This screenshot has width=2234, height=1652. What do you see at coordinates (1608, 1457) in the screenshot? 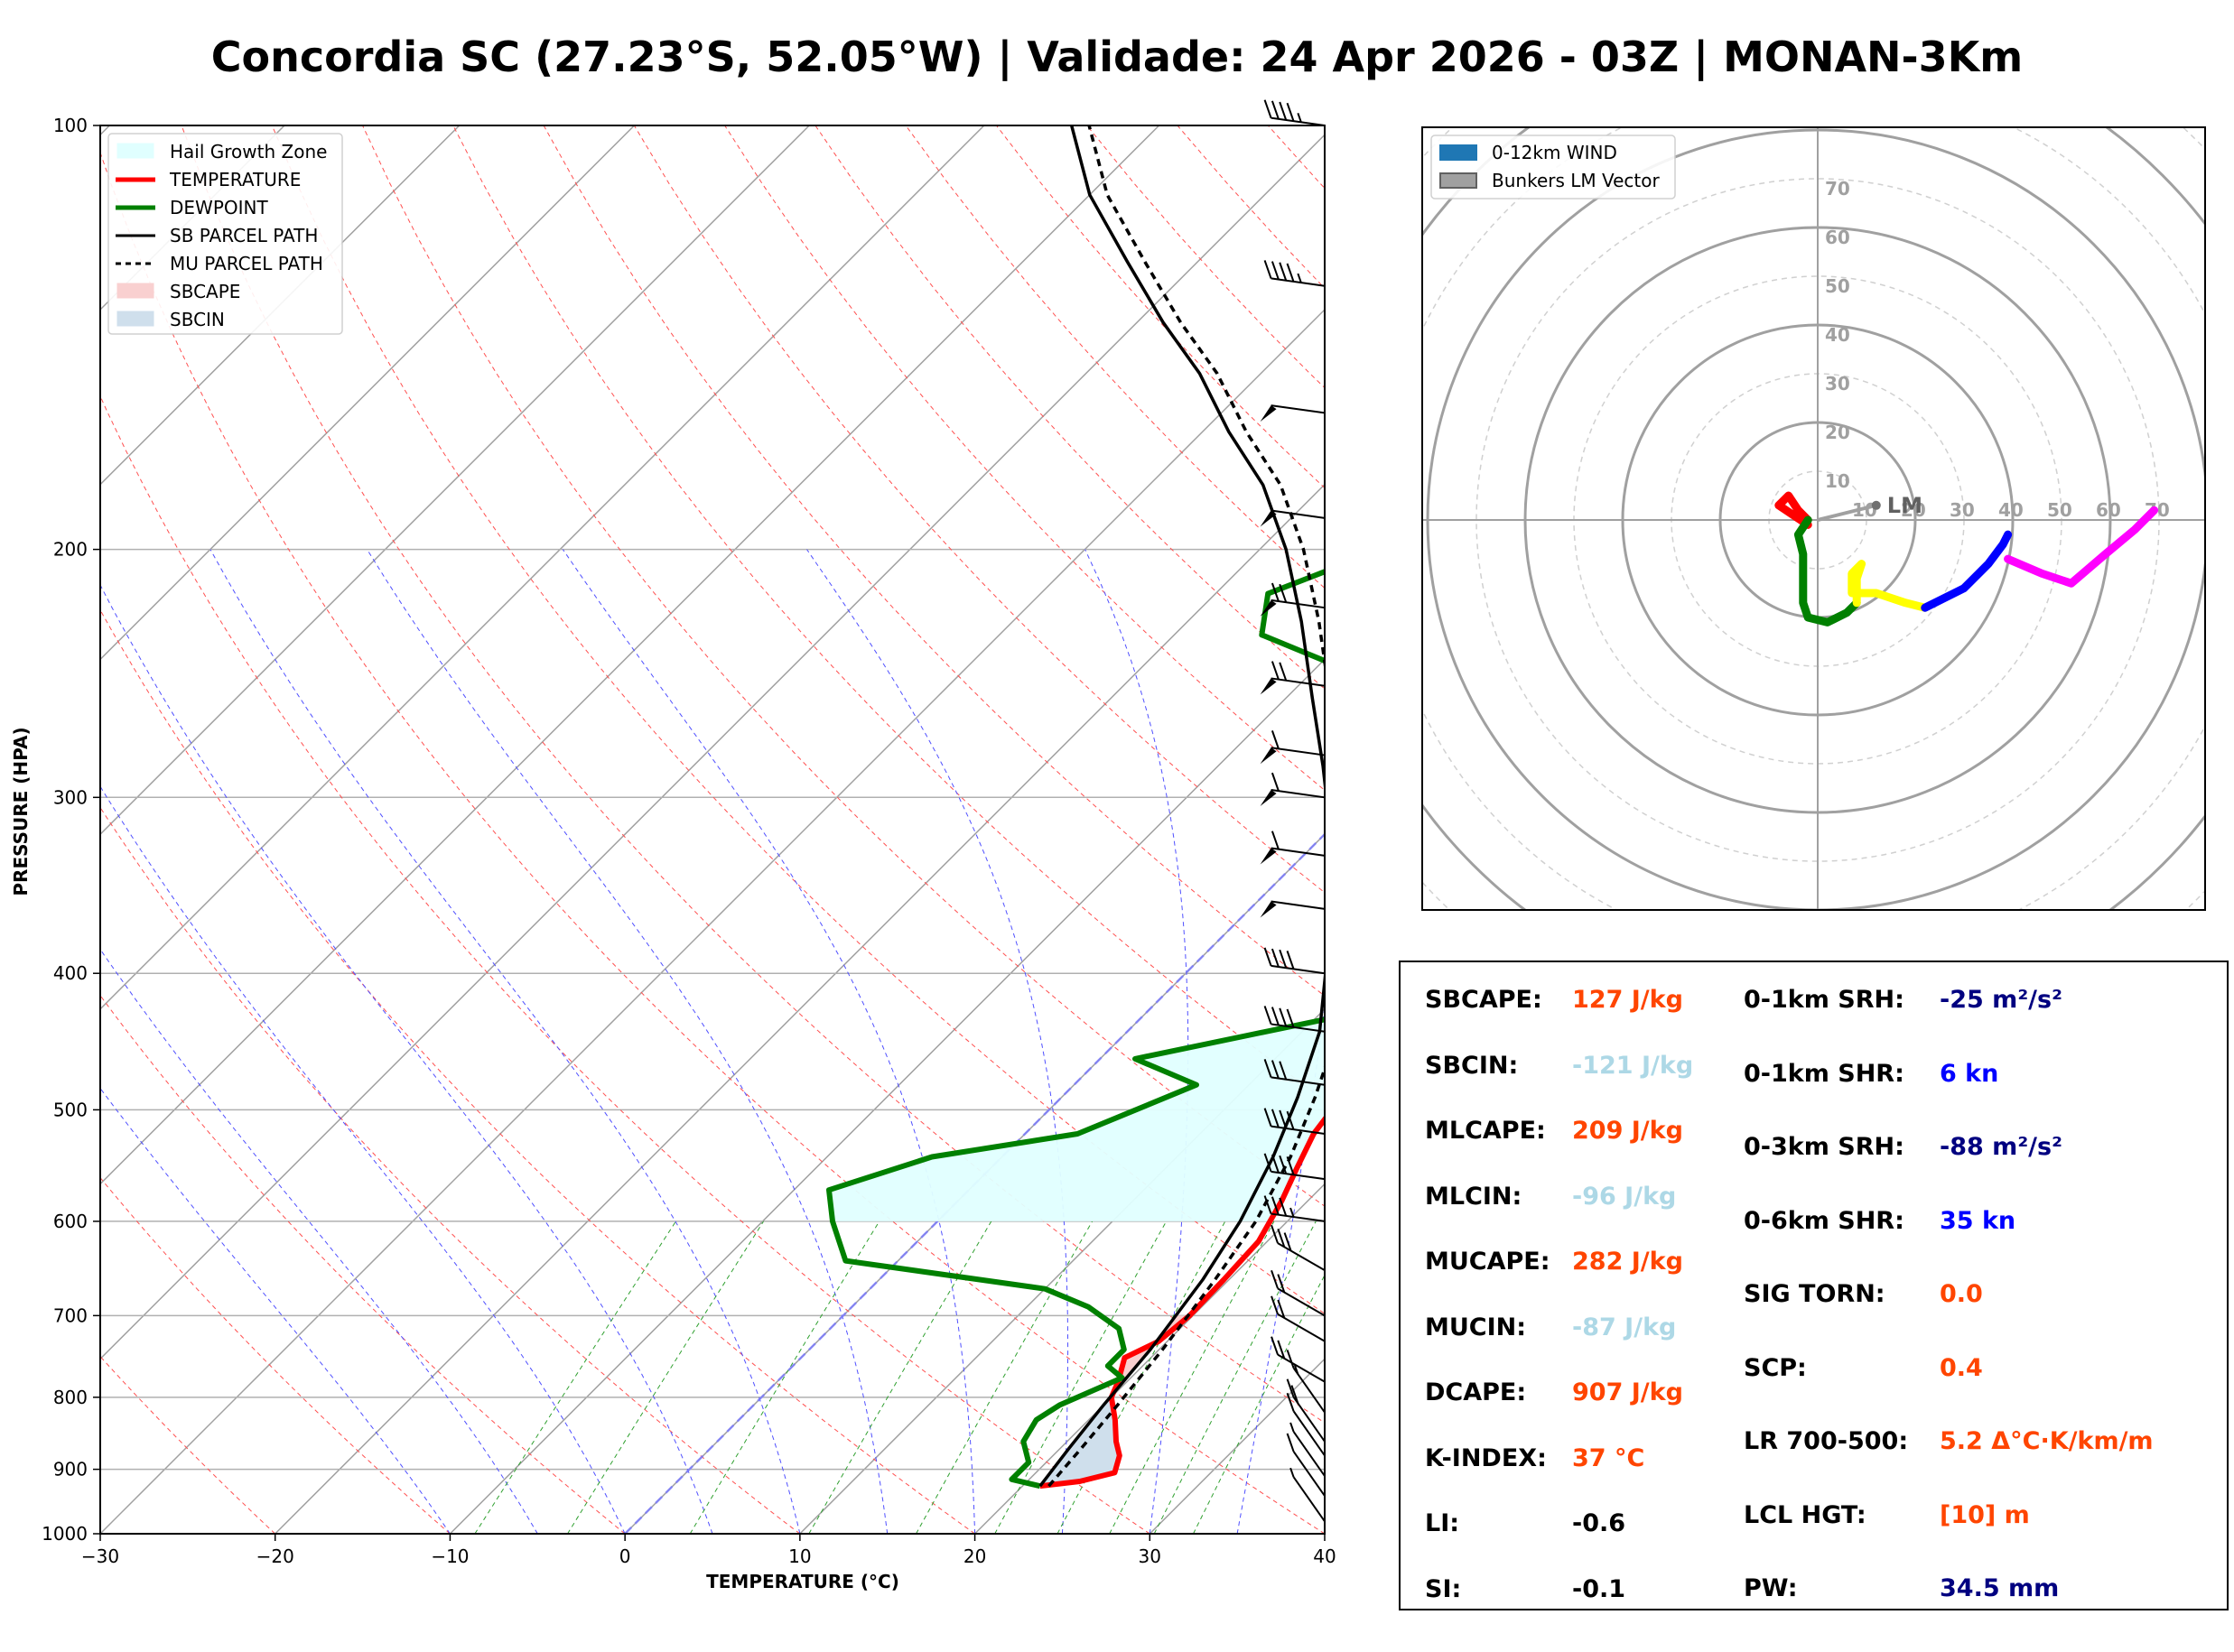
I see `stat-value: 37 °C` at bounding box center [1608, 1457].